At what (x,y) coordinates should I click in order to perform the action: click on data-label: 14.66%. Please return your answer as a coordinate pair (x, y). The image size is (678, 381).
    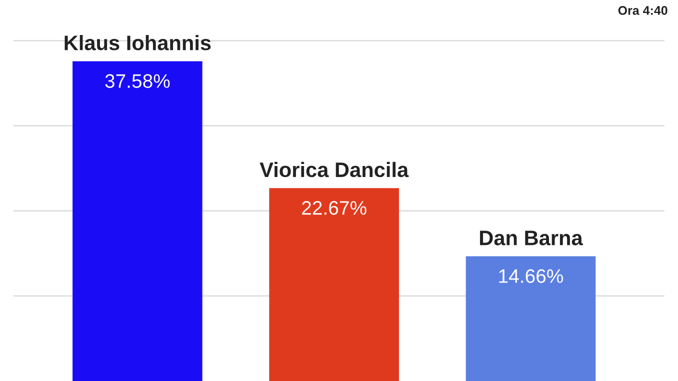
    Looking at the image, I should click on (531, 276).